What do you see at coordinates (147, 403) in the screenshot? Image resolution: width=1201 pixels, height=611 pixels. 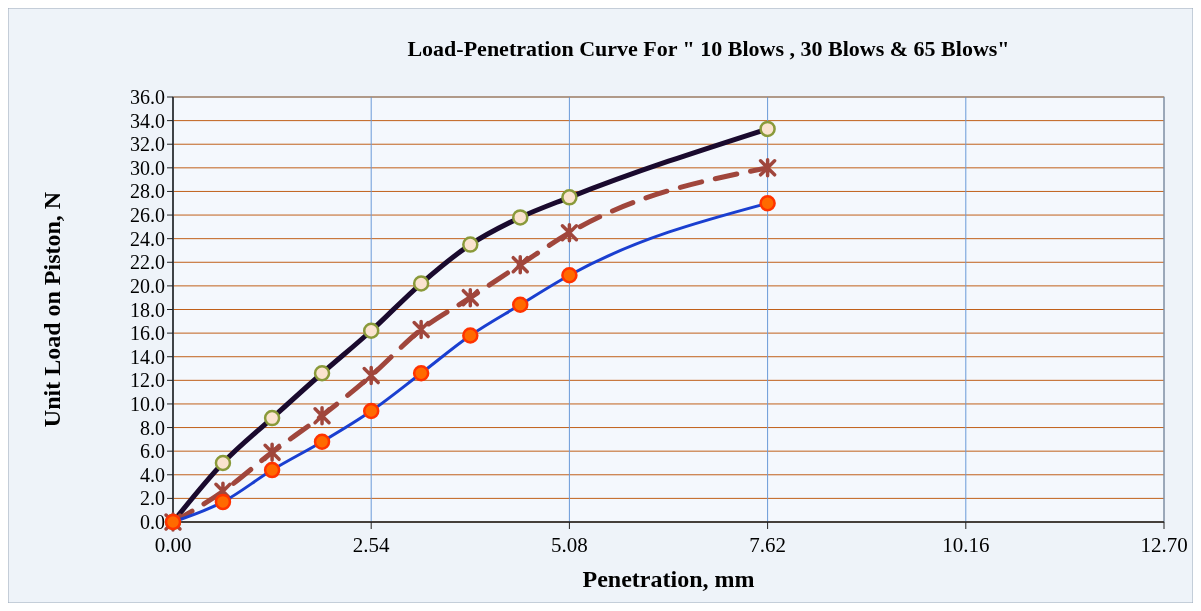 I see `y-tick-label: 10.0` at bounding box center [147, 403].